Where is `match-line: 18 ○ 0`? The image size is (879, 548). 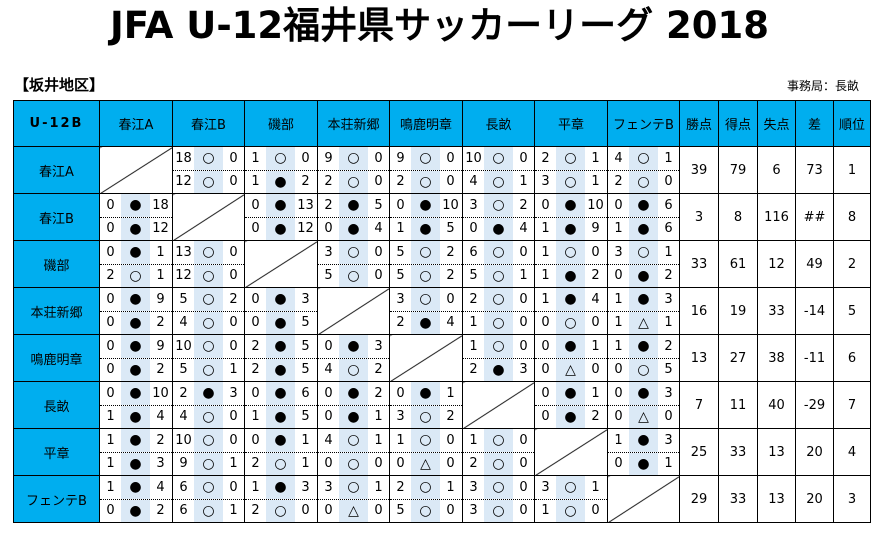
match-line: 18 ○ 0 is located at coordinates (208, 159).